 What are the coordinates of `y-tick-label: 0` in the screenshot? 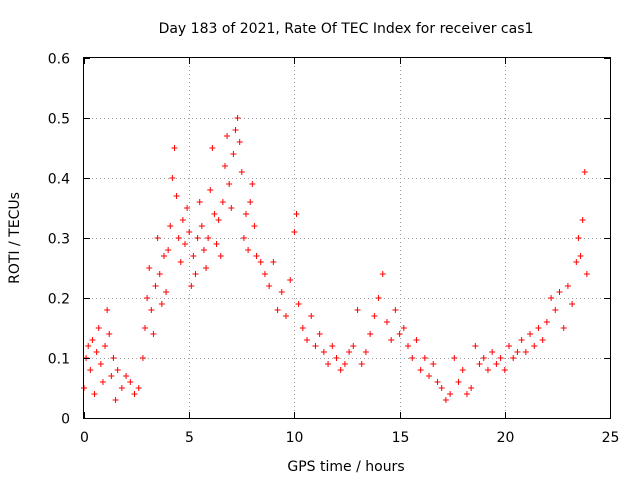 It's located at (65, 420).